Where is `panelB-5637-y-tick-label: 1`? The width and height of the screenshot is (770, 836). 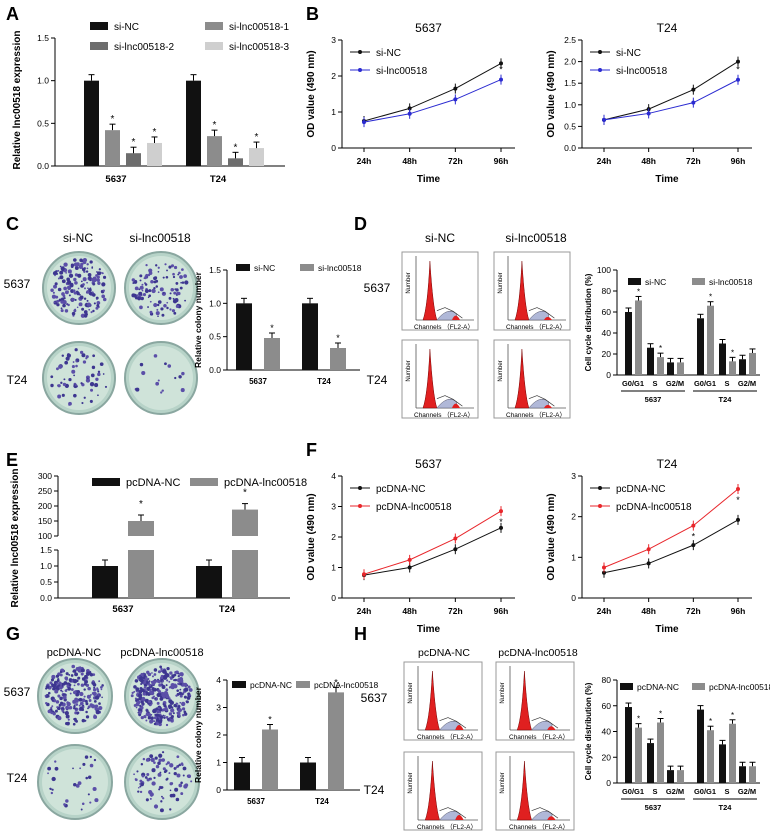
panelB-5637-y-tick-label: 1 is located at coordinates (333, 112).